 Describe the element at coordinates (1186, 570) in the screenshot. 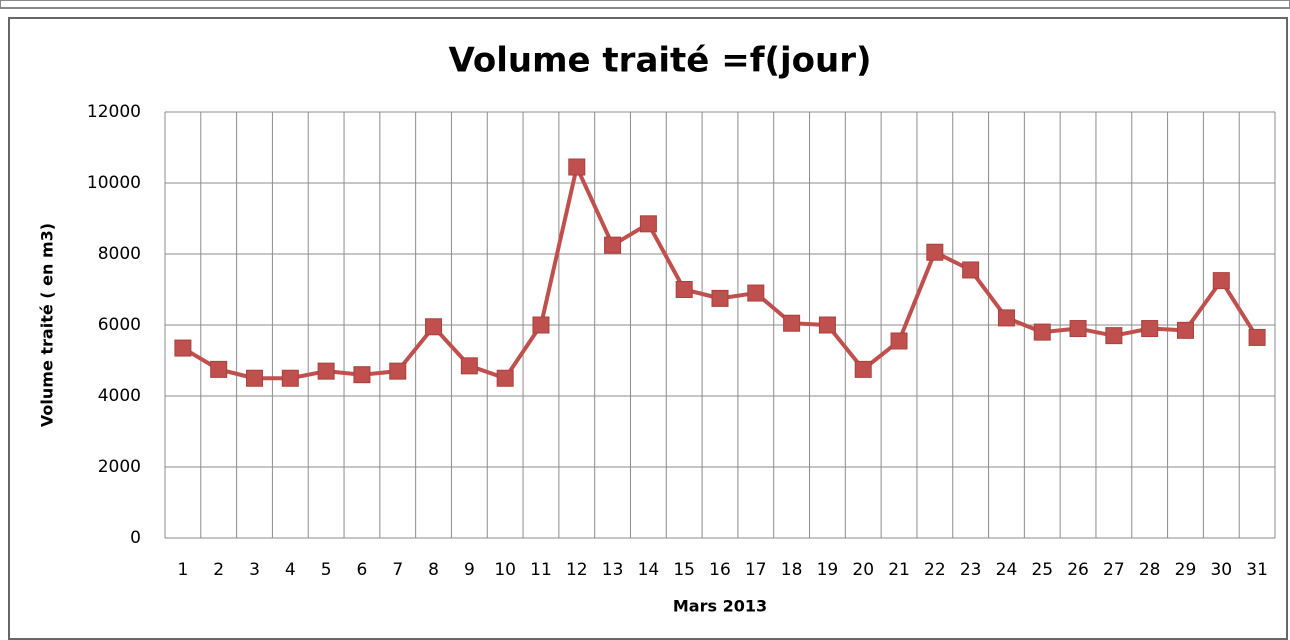

I see `x-tick-label: 29` at that location.